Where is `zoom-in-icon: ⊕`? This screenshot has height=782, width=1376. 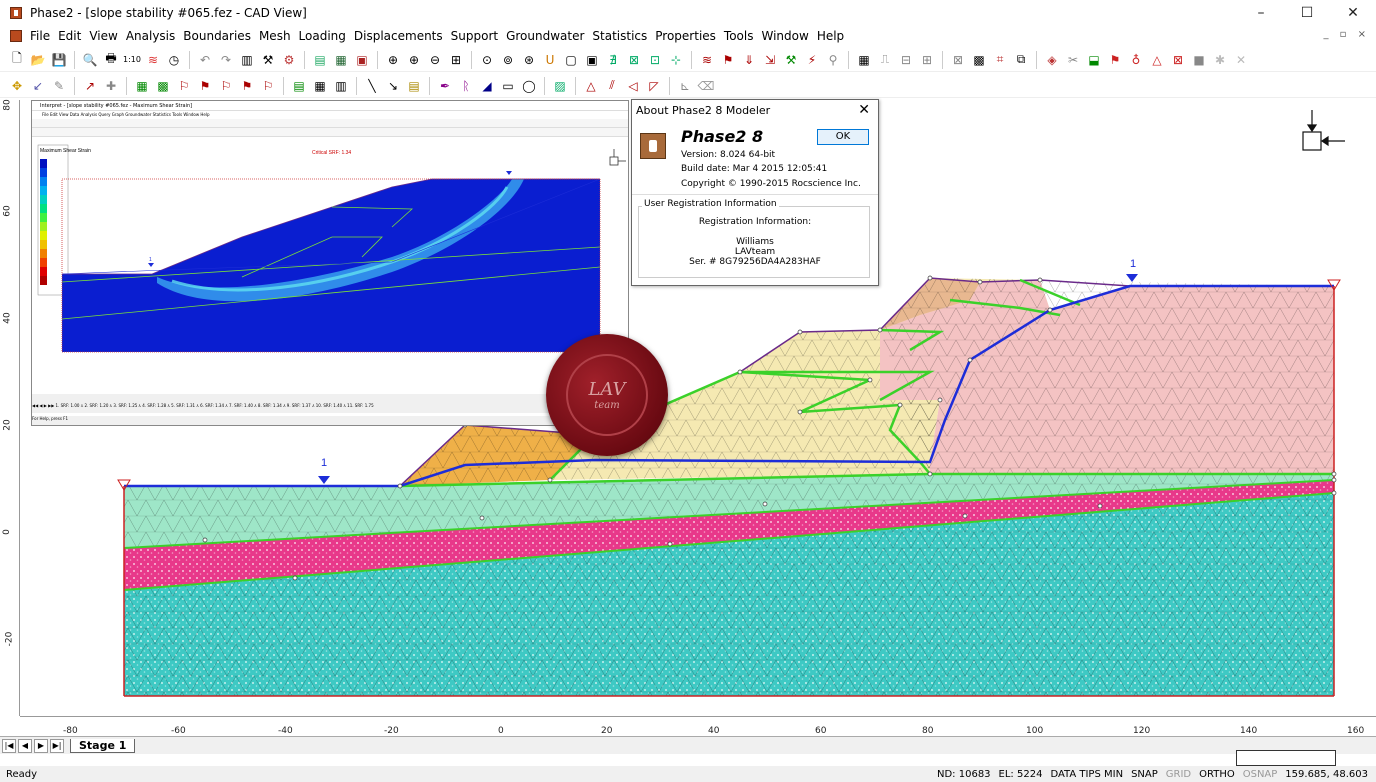
zoom-in-icon: ⊕ is located at coordinates (414, 59).